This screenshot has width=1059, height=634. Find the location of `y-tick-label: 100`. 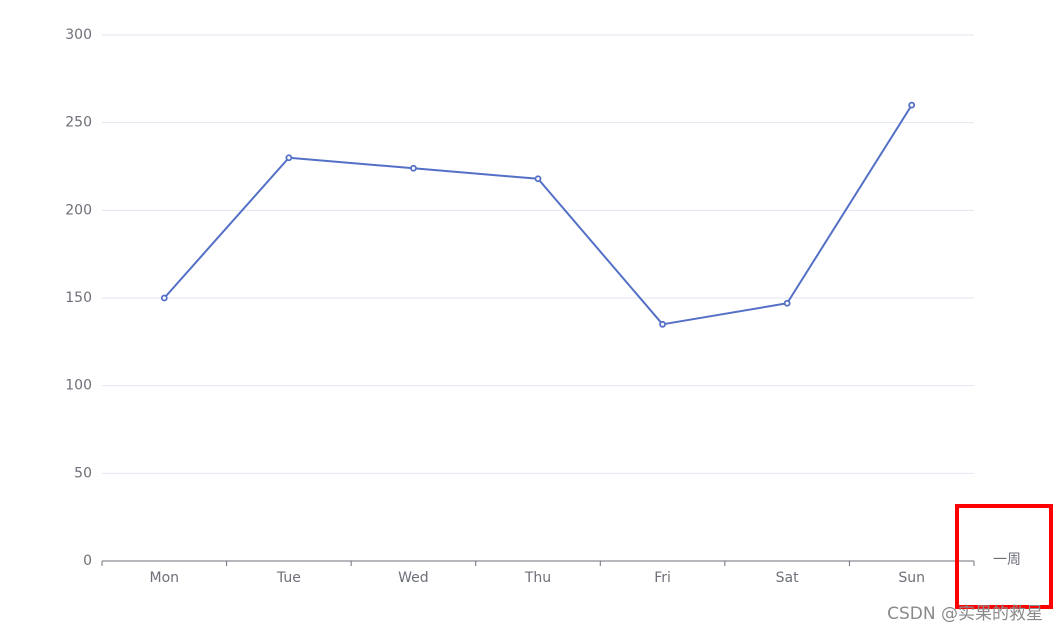

y-tick-label: 100 is located at coordinates (78, 386).